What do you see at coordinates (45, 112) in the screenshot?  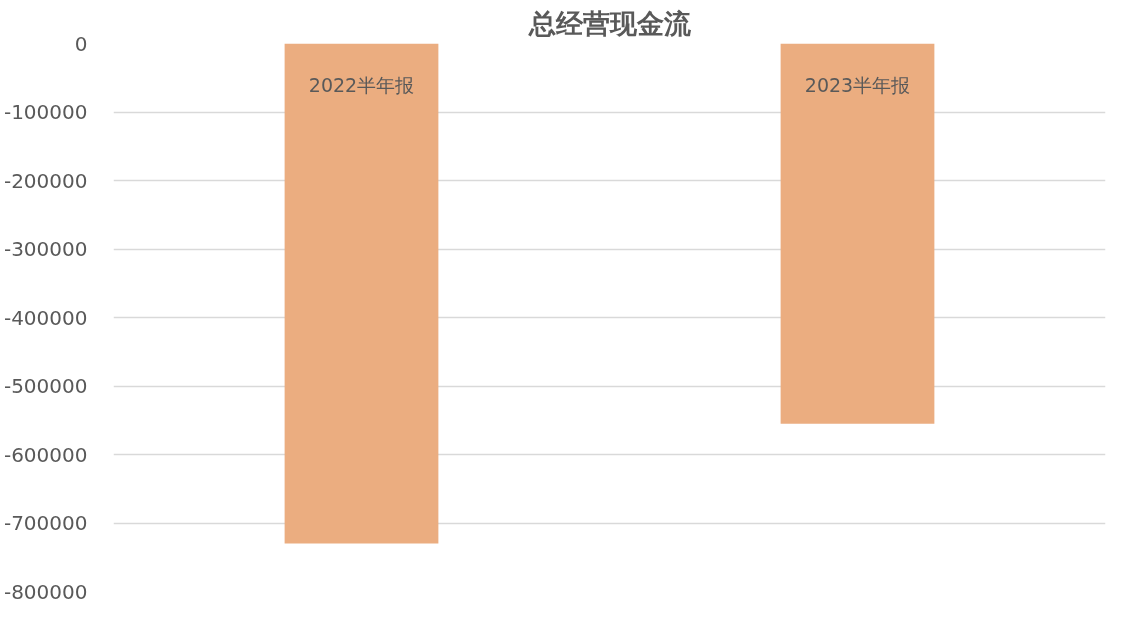 I see `y-tick-label: -100000` at bounding box center [45, 112].